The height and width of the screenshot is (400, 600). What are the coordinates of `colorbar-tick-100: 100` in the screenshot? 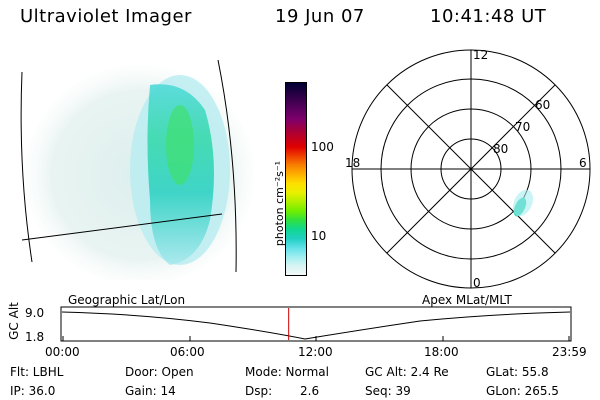 It's located at (322, 147).